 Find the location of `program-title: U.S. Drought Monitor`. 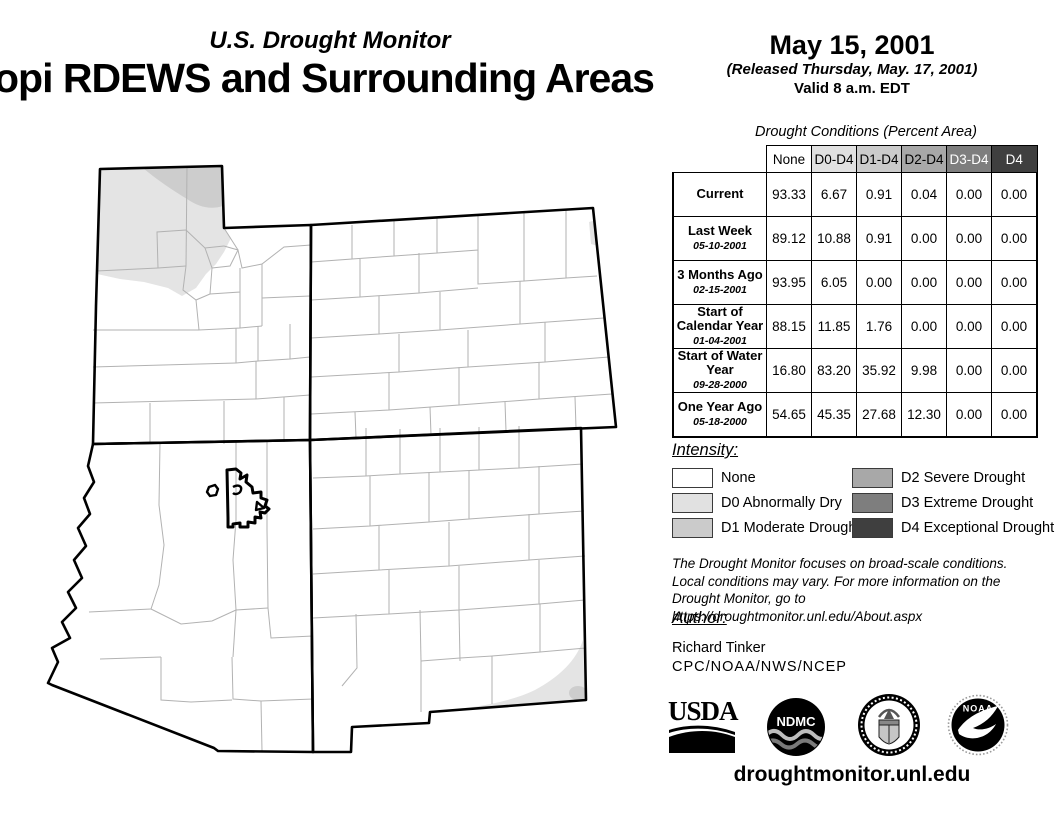

program-title: U.S. Drought Monitor is located at coordinates (330, 40).